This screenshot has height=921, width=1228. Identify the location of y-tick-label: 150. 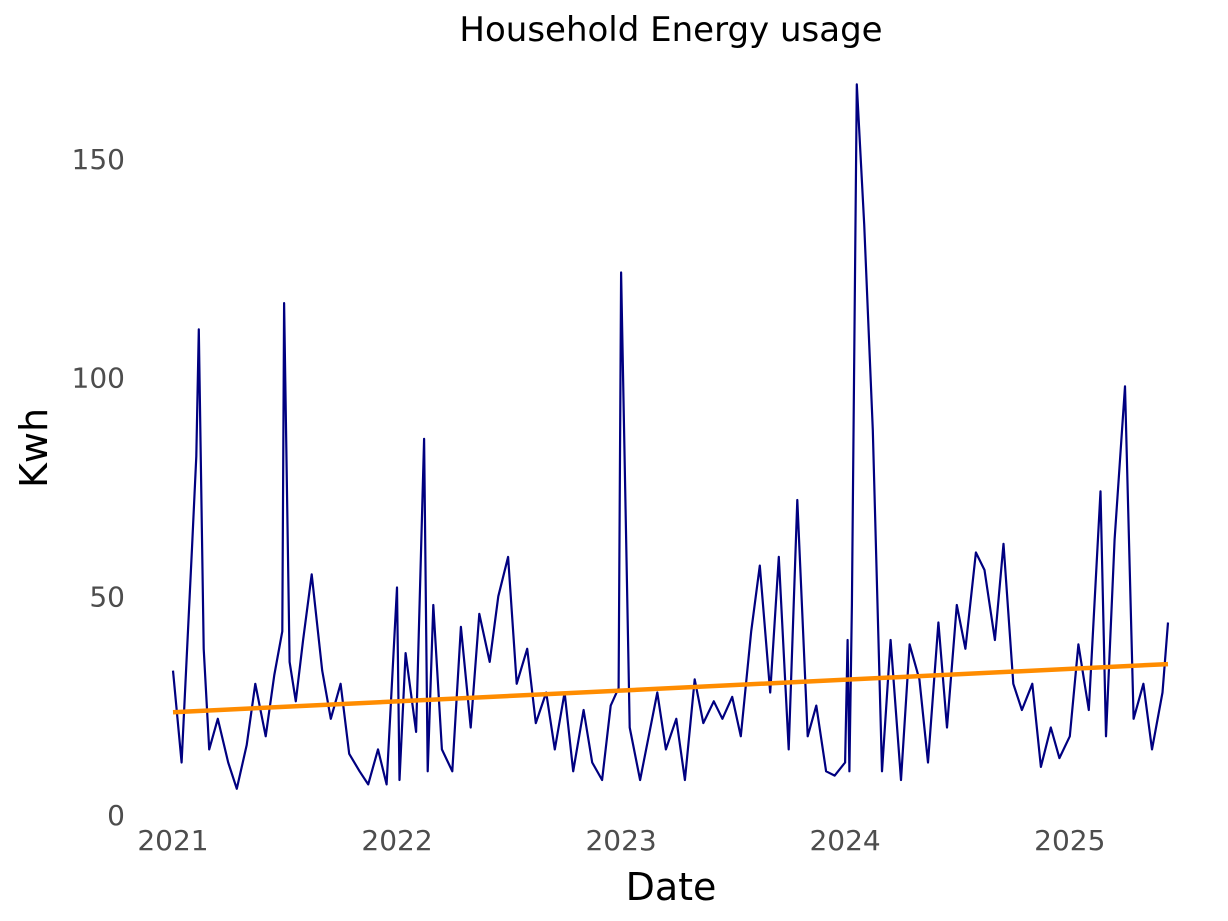
(98, 159).